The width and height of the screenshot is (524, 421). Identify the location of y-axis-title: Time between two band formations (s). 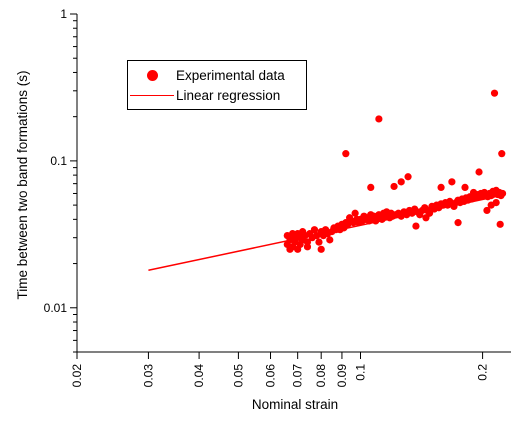
(22, 184).